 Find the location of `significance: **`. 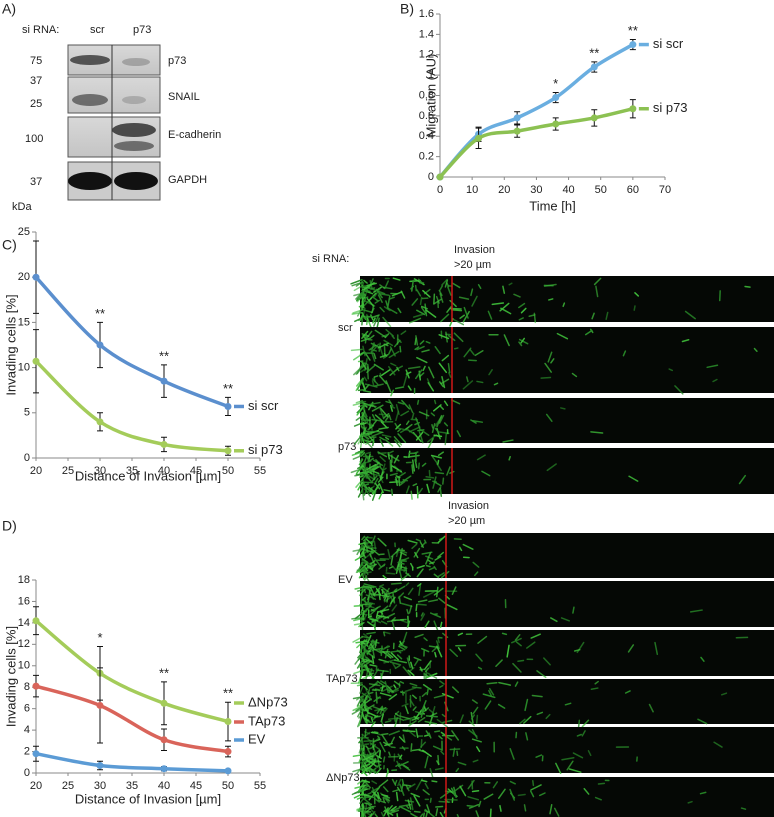

significance: ** is located at coordinates (100, 313).